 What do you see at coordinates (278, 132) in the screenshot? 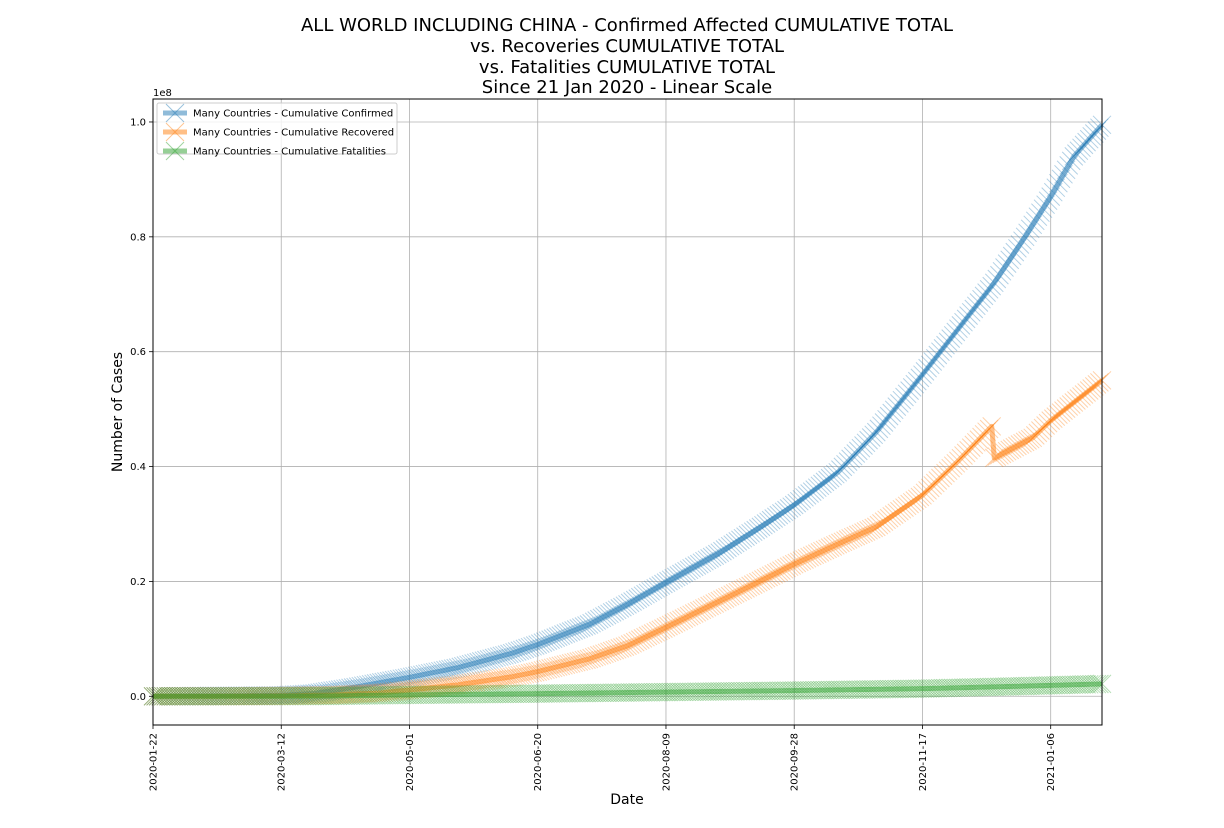
I see `legend-item-2: Many Countries - Cumulative Recovered` at bounding box center [278, 132].